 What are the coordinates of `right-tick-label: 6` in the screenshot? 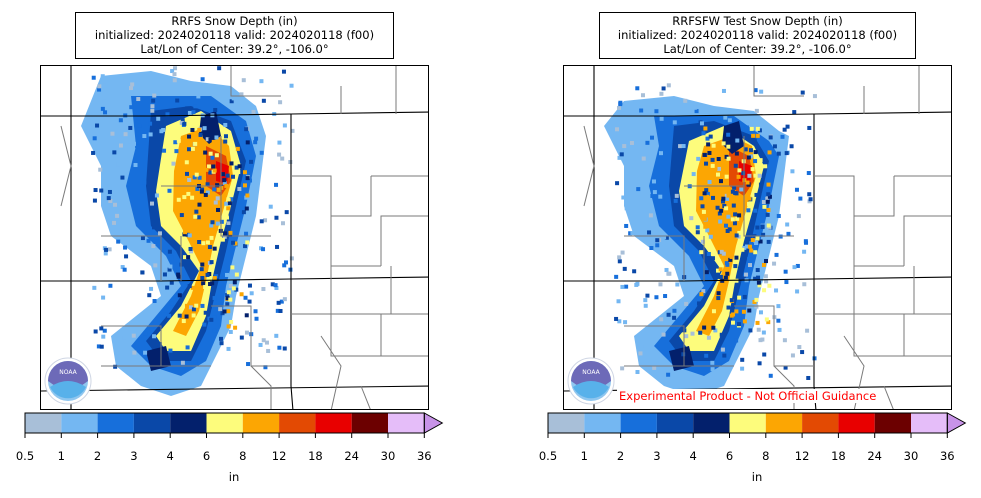 It's located at (729, 456).